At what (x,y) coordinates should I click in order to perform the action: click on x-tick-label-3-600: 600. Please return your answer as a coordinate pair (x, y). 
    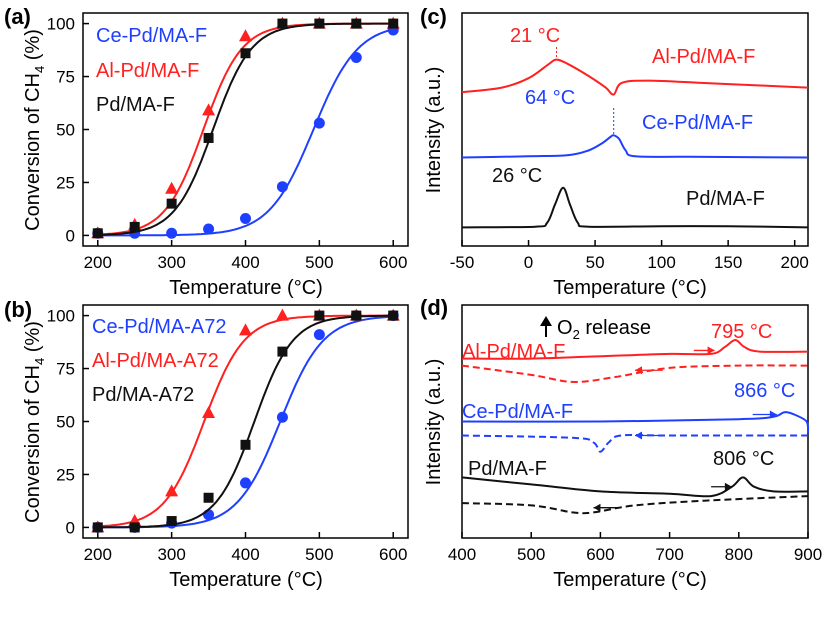
    Looking at the image, I should click on (600, 554).